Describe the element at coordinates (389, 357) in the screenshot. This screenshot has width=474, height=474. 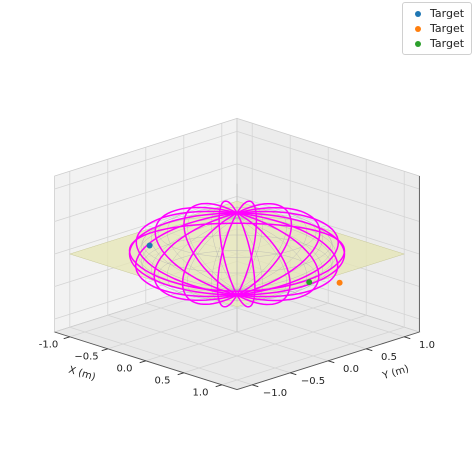
I see `y-tick-label: 0.5` at that location.